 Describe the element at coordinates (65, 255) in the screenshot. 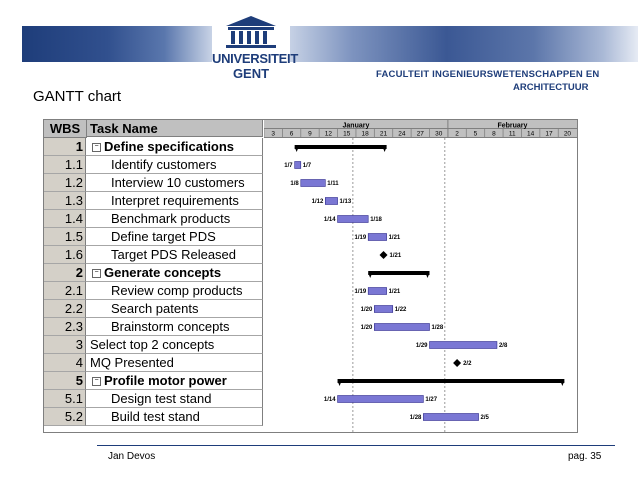

I see `wbs-cell: 1.6` at that location.